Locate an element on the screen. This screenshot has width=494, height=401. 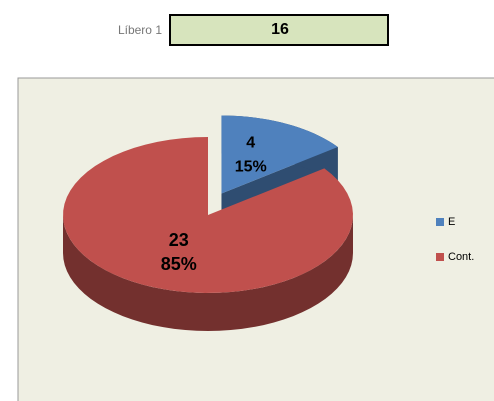
percent-label: 85% is located at coordinates (179, 264).